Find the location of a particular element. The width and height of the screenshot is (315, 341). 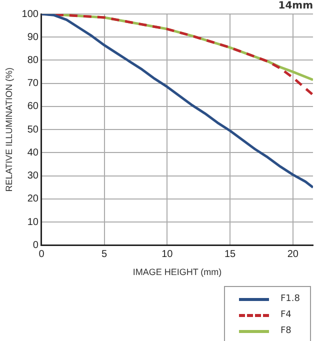

y-tick-label: 60 is located at coordinates (33, 106).